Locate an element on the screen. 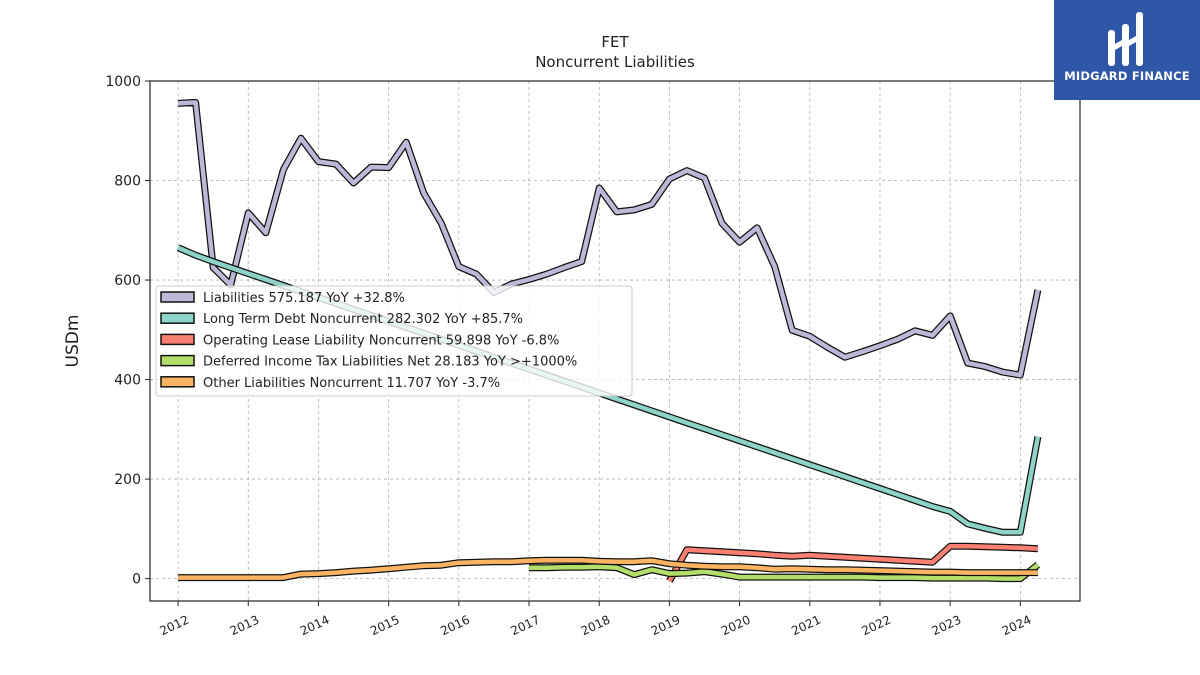  x-tick-label: 2024 is located at coordinates (1017, 626).